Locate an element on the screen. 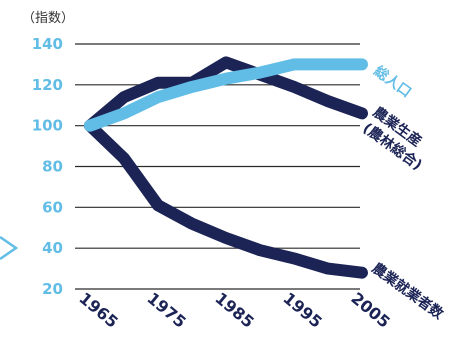  y-tick-label: 20 is located at coordinates (52, 289).